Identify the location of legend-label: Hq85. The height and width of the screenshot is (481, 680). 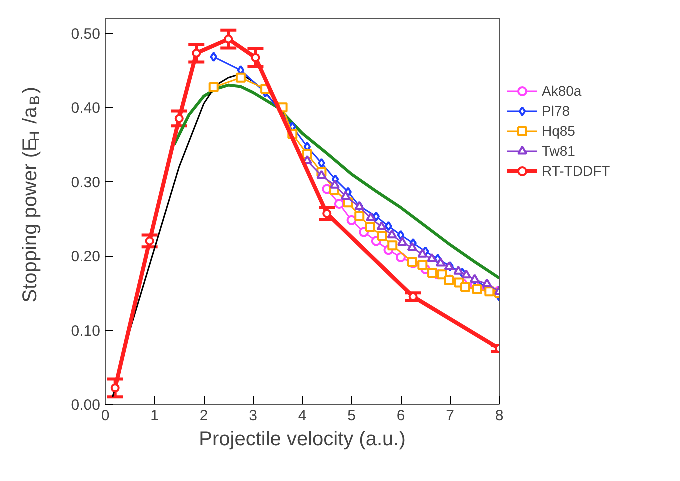
(559, 131).